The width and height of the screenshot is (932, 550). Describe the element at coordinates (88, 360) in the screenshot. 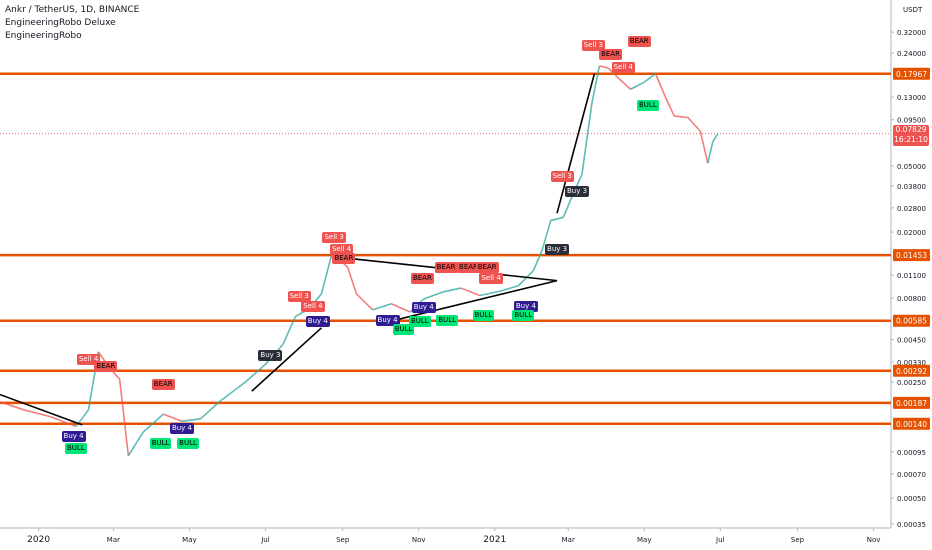

I see `signal-tag-sell-0: Sell 4` at that location.